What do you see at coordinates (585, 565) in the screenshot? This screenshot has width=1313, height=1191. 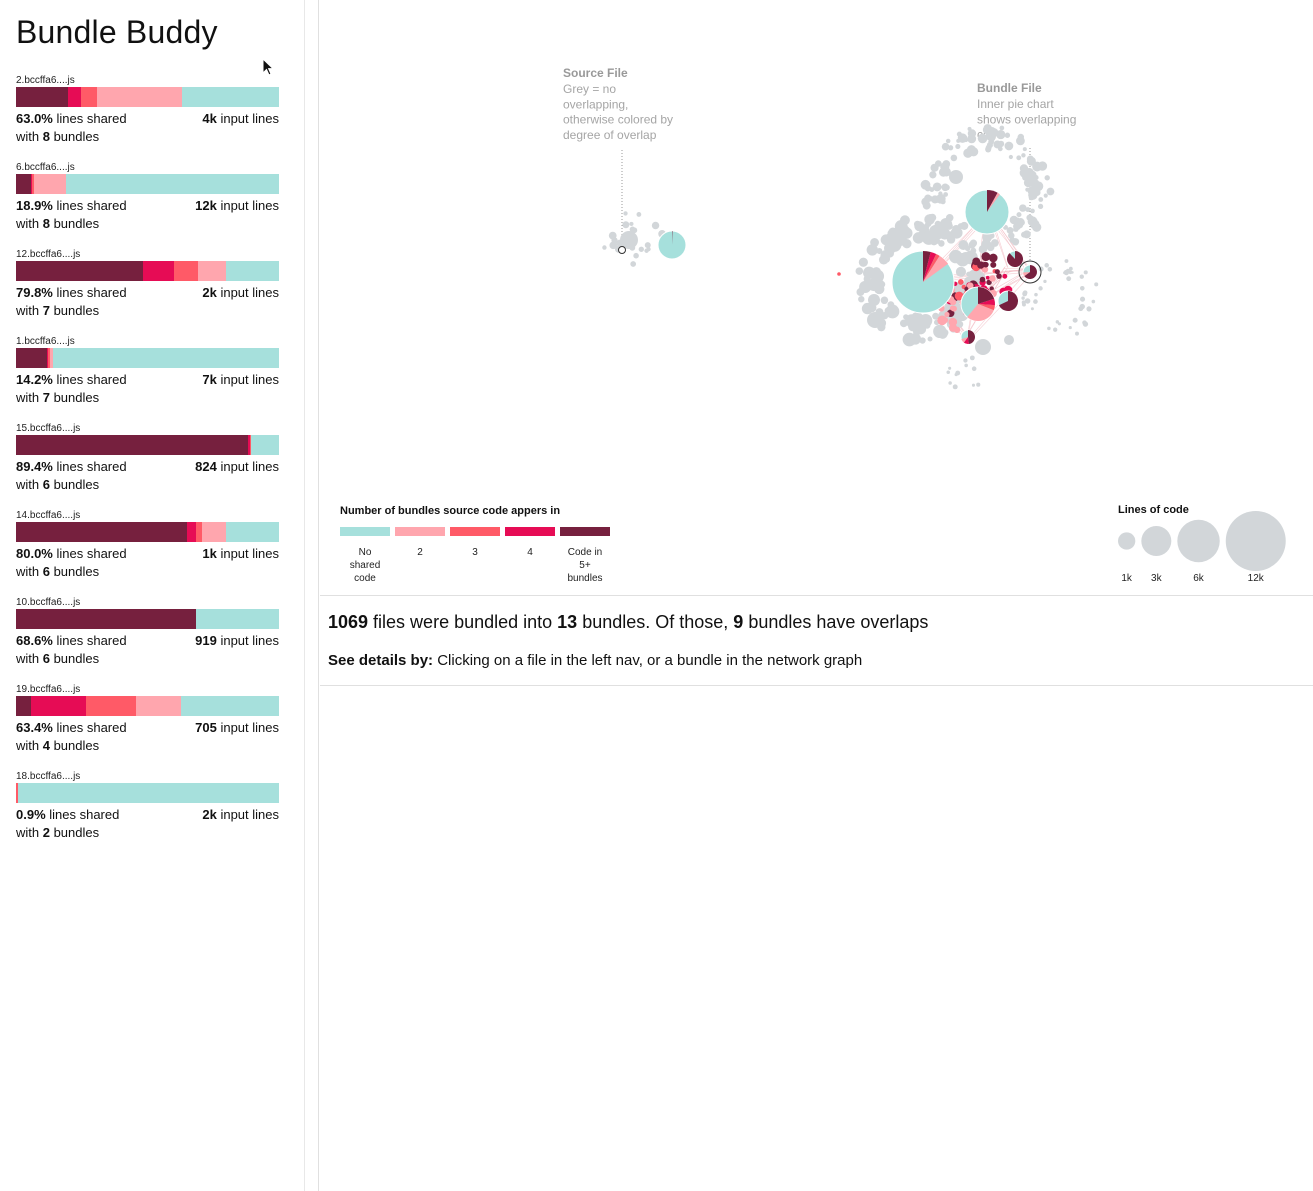 I see `legend-label: 5+` at bounding box center [585, 565].